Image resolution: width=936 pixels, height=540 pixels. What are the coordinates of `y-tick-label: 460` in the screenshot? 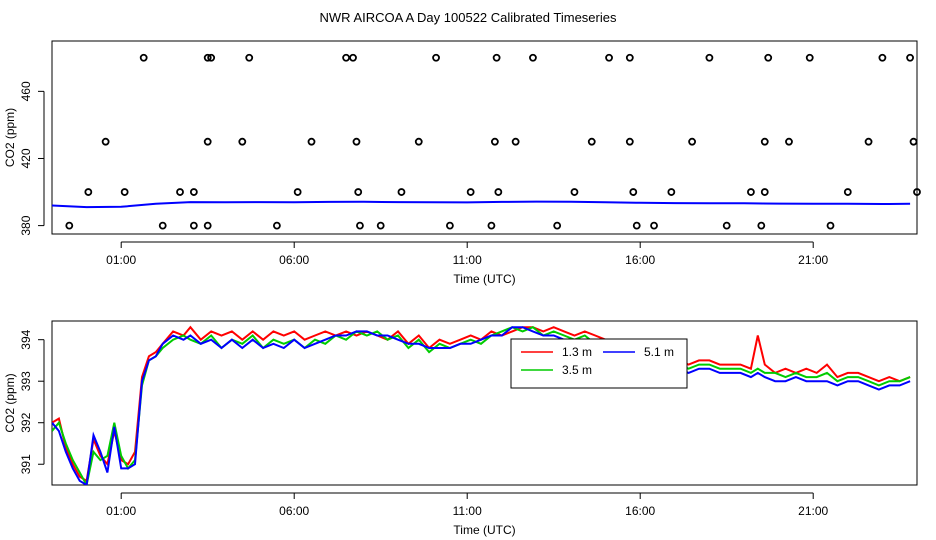 It's located at (26, 91).